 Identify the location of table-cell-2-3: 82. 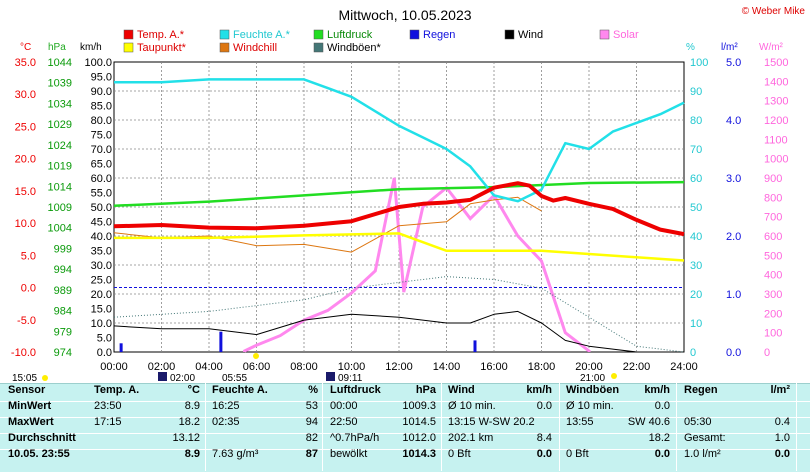
(311, 438).